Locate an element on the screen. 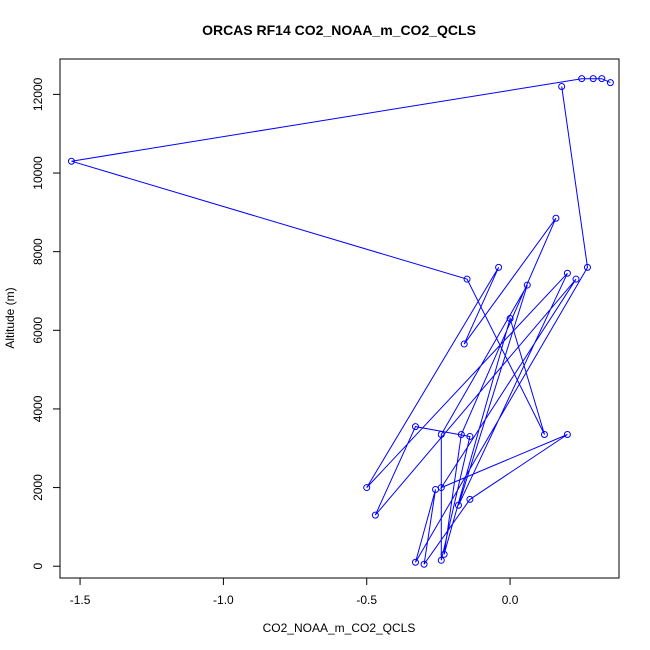  chart-title: ORCAS RF14 CO2_NOAA_m_CO2_QCLS is located at coordinates (339, 30).